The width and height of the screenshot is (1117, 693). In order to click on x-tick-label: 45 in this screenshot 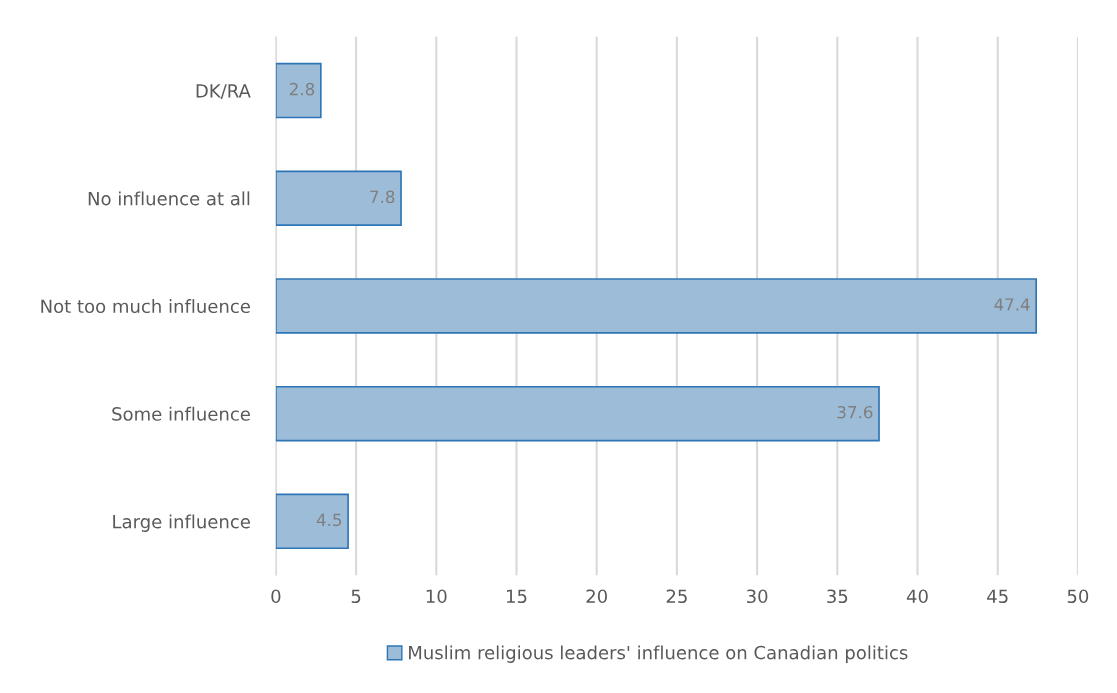, I will do `click(997, 596)`.